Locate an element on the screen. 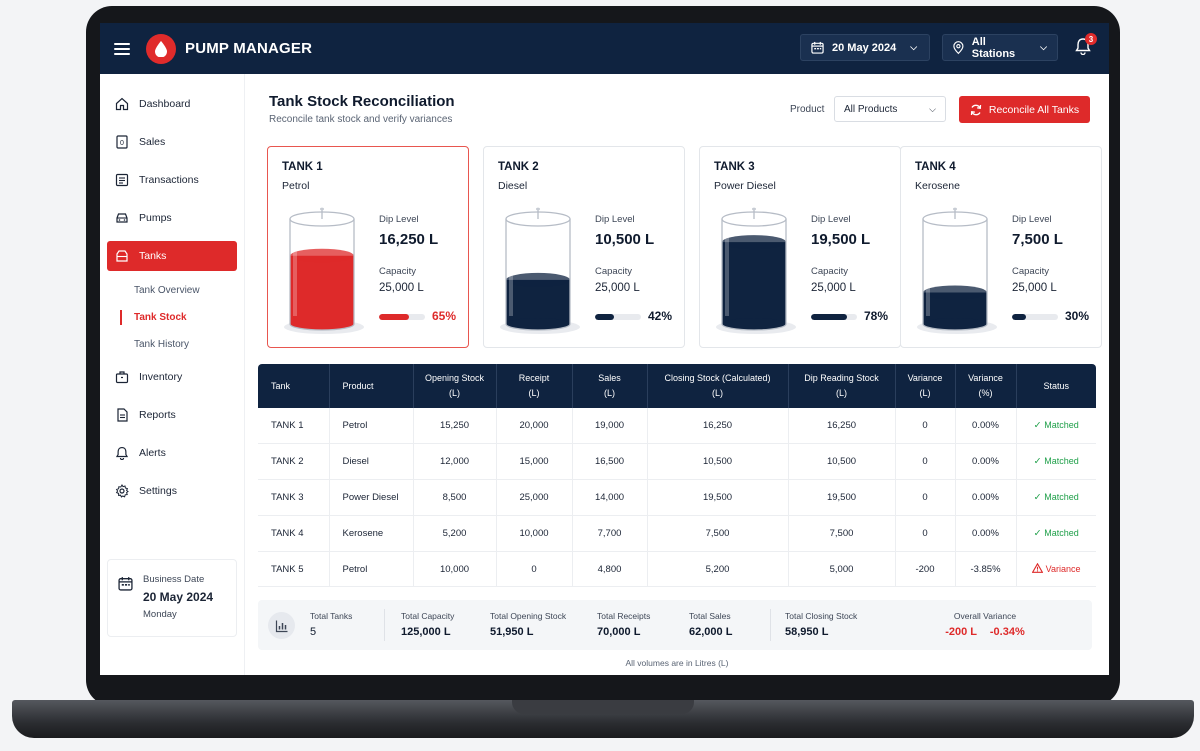 The width and height of the screenshot is (1200, 751). table-cell-dip: 16,250 is located at coordinates (842, 426).